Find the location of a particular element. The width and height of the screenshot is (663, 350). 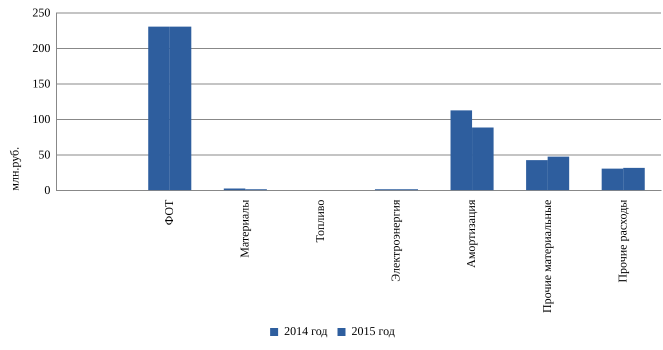

y-tick-label: 150 is located at coordinates (41, 83).